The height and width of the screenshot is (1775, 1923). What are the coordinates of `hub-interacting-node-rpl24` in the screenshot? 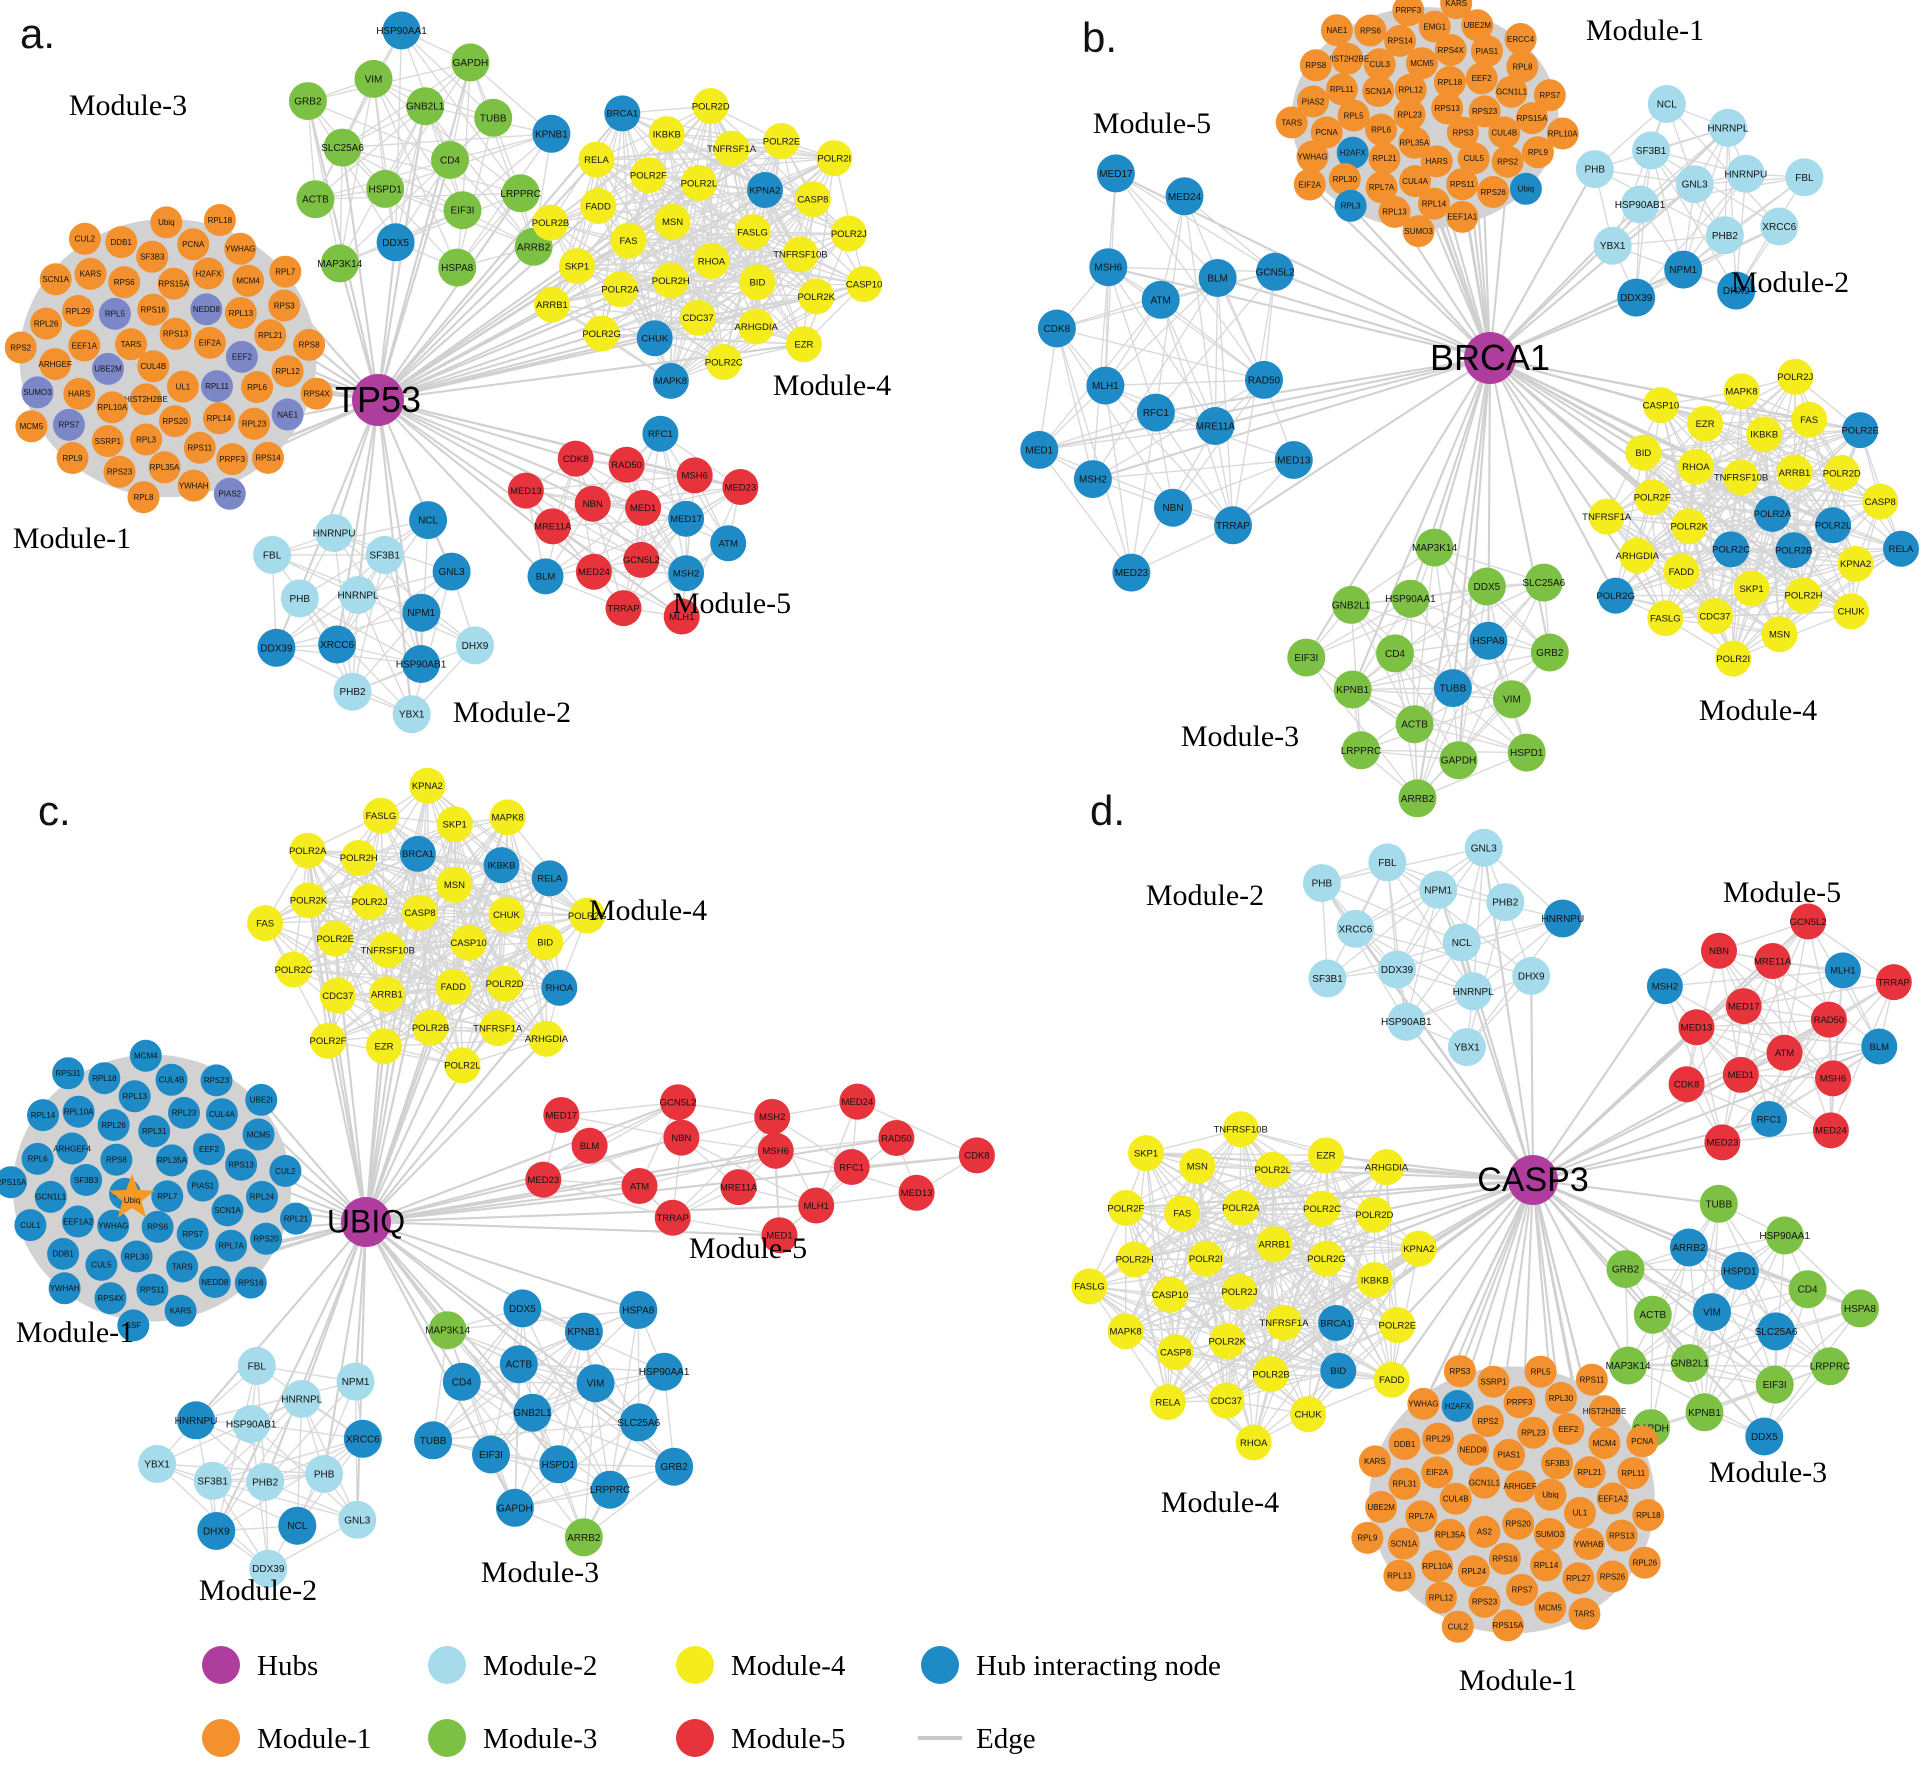 It's located at (262, 1196).